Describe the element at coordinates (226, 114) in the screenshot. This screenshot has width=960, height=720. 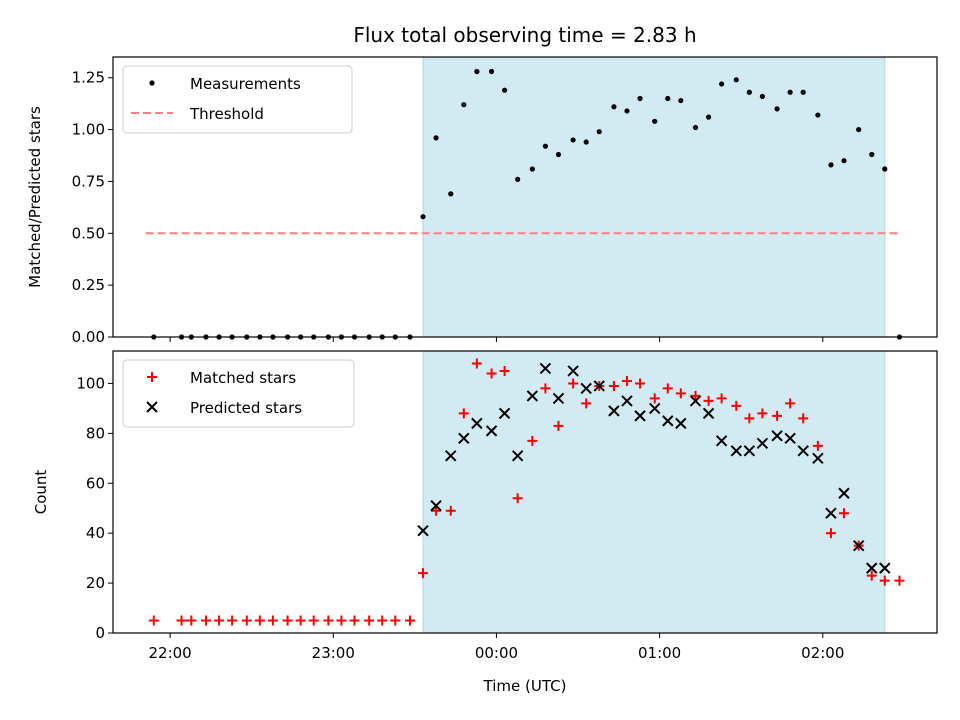
I see `legend-label: Threshold` at that location.